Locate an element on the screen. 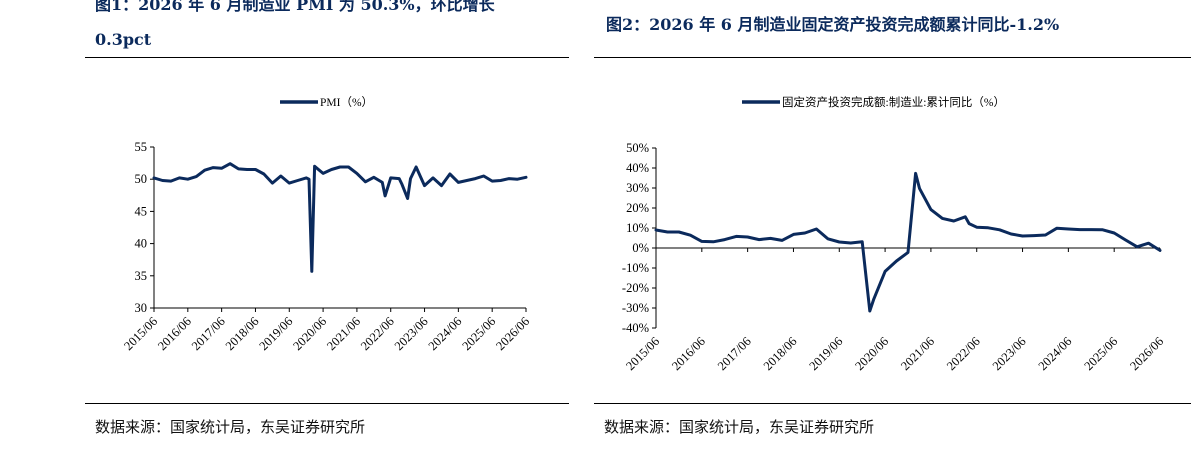 This screenshot has height=449, width=1191. legend-label: PMI（%） is located at coordinates (346, 102).